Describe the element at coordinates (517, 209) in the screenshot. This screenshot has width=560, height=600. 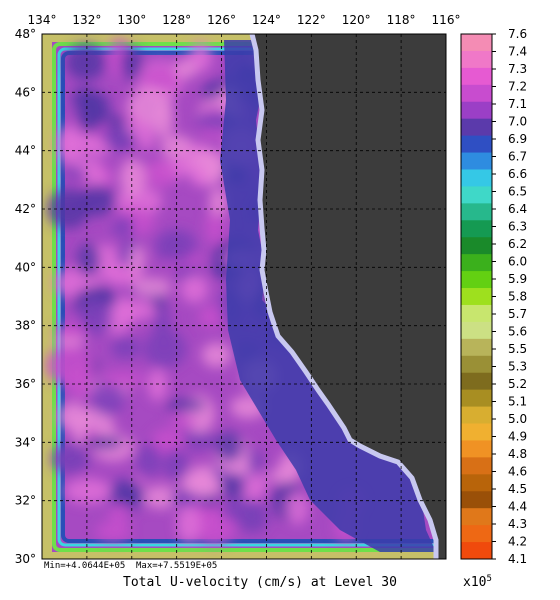
I see `colorbar-label: 6.4` at that location.